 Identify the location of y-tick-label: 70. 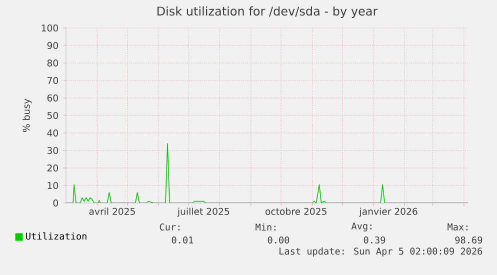
(53, 80).